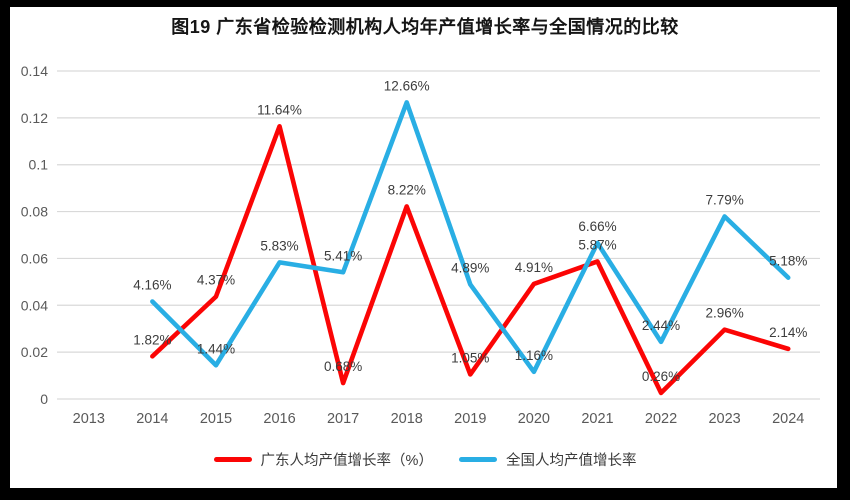 The height and width of the screenshot is (500, 850). I want to click on data-label-series-1: 1.44%, so click(216, 348).